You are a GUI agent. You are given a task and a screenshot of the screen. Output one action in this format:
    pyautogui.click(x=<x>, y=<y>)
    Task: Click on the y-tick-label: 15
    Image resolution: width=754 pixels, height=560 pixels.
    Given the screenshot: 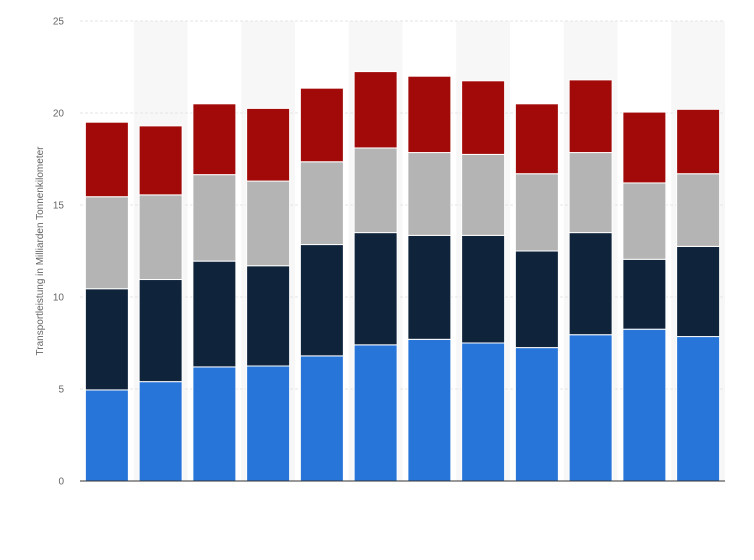 What is the action you would take?
    pyautogui.click(x=59, y=206)
    